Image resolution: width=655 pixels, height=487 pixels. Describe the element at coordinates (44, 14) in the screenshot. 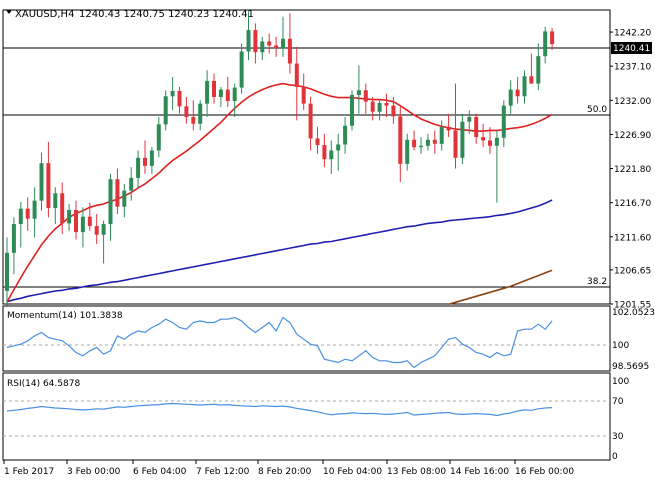

I see `symbol-label: XAUUSD,H4` at that location.